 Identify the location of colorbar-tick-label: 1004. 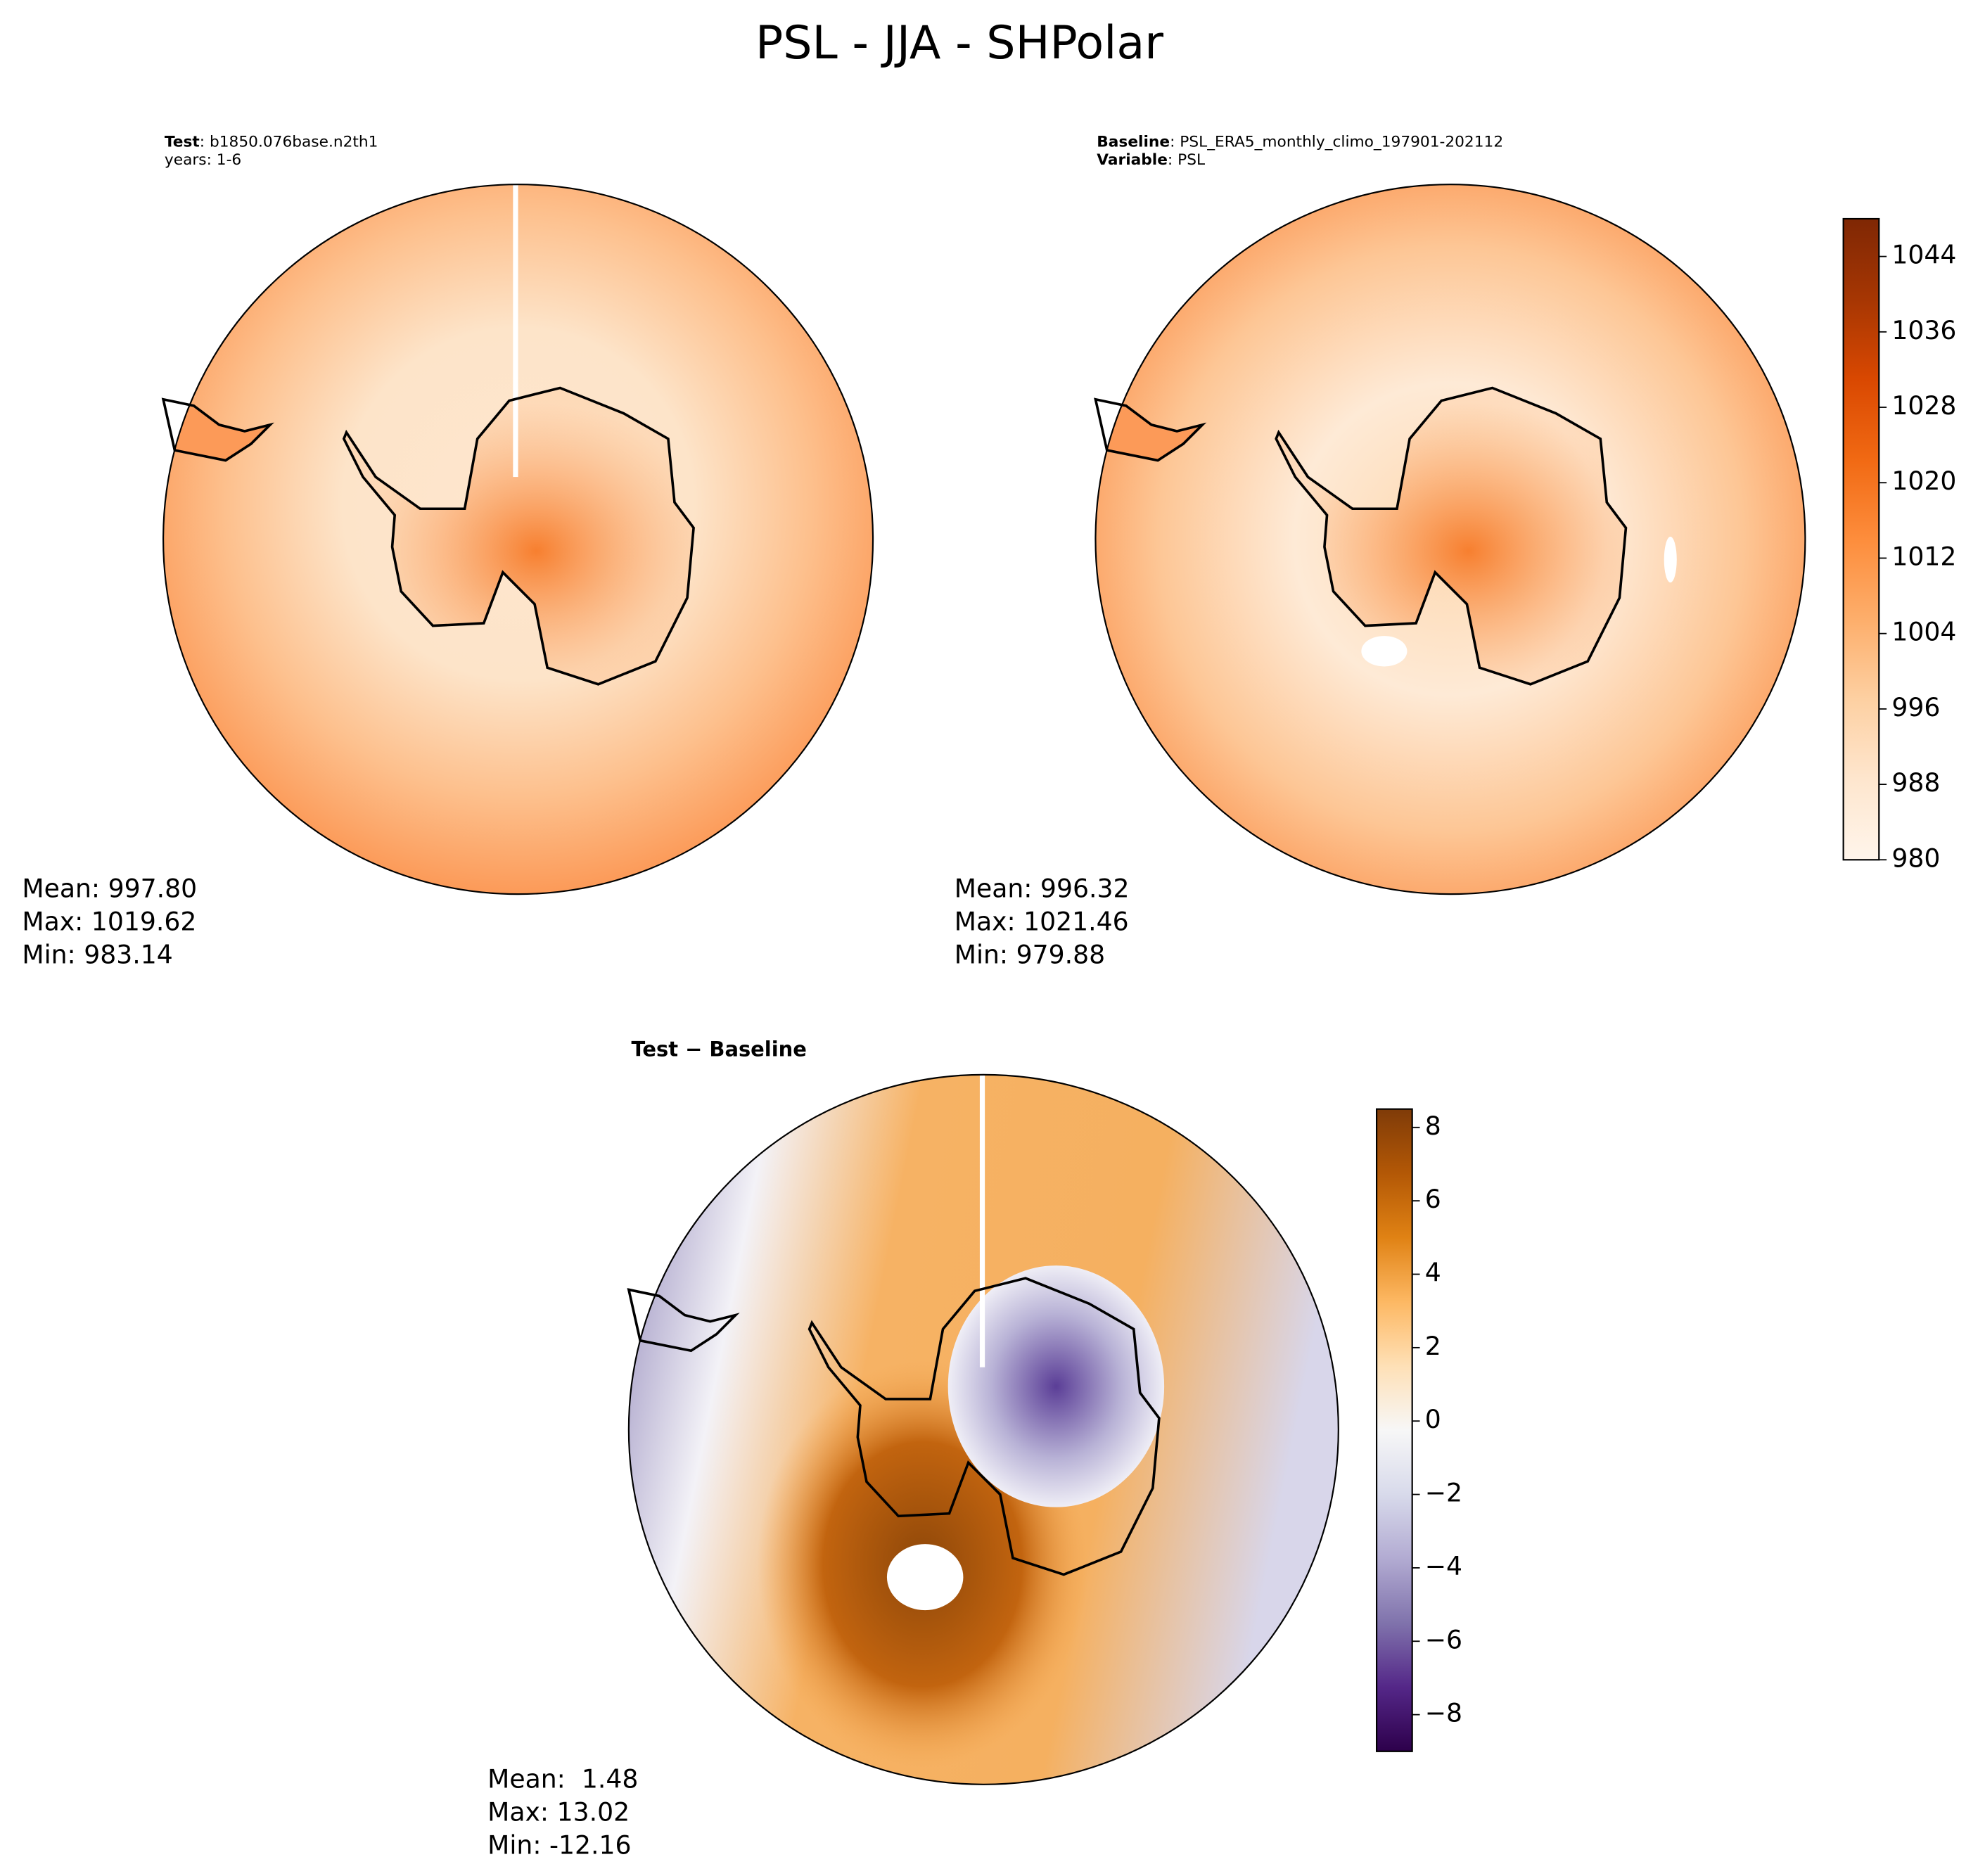
(1923, 632).